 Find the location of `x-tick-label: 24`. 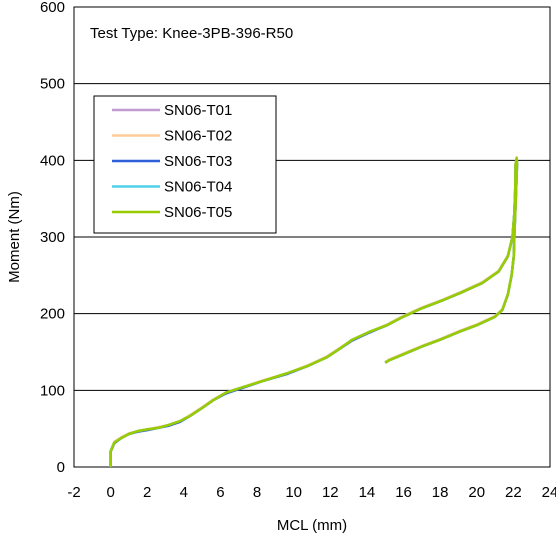

x-tick-label: 24 is located at coordinates (549, 492).